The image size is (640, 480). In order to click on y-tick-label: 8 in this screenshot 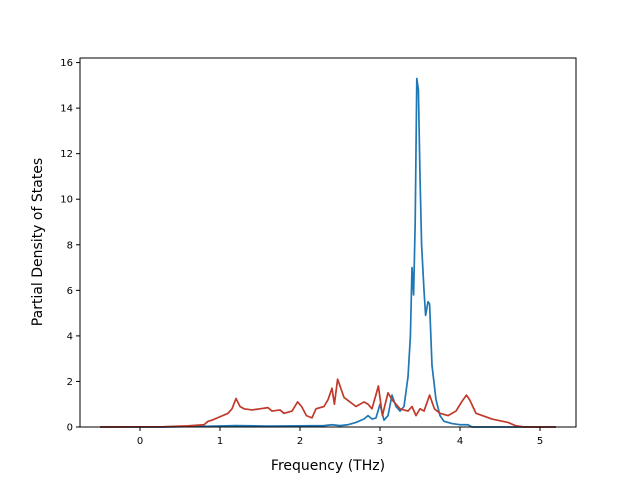, I will do `click(70, 245)`.